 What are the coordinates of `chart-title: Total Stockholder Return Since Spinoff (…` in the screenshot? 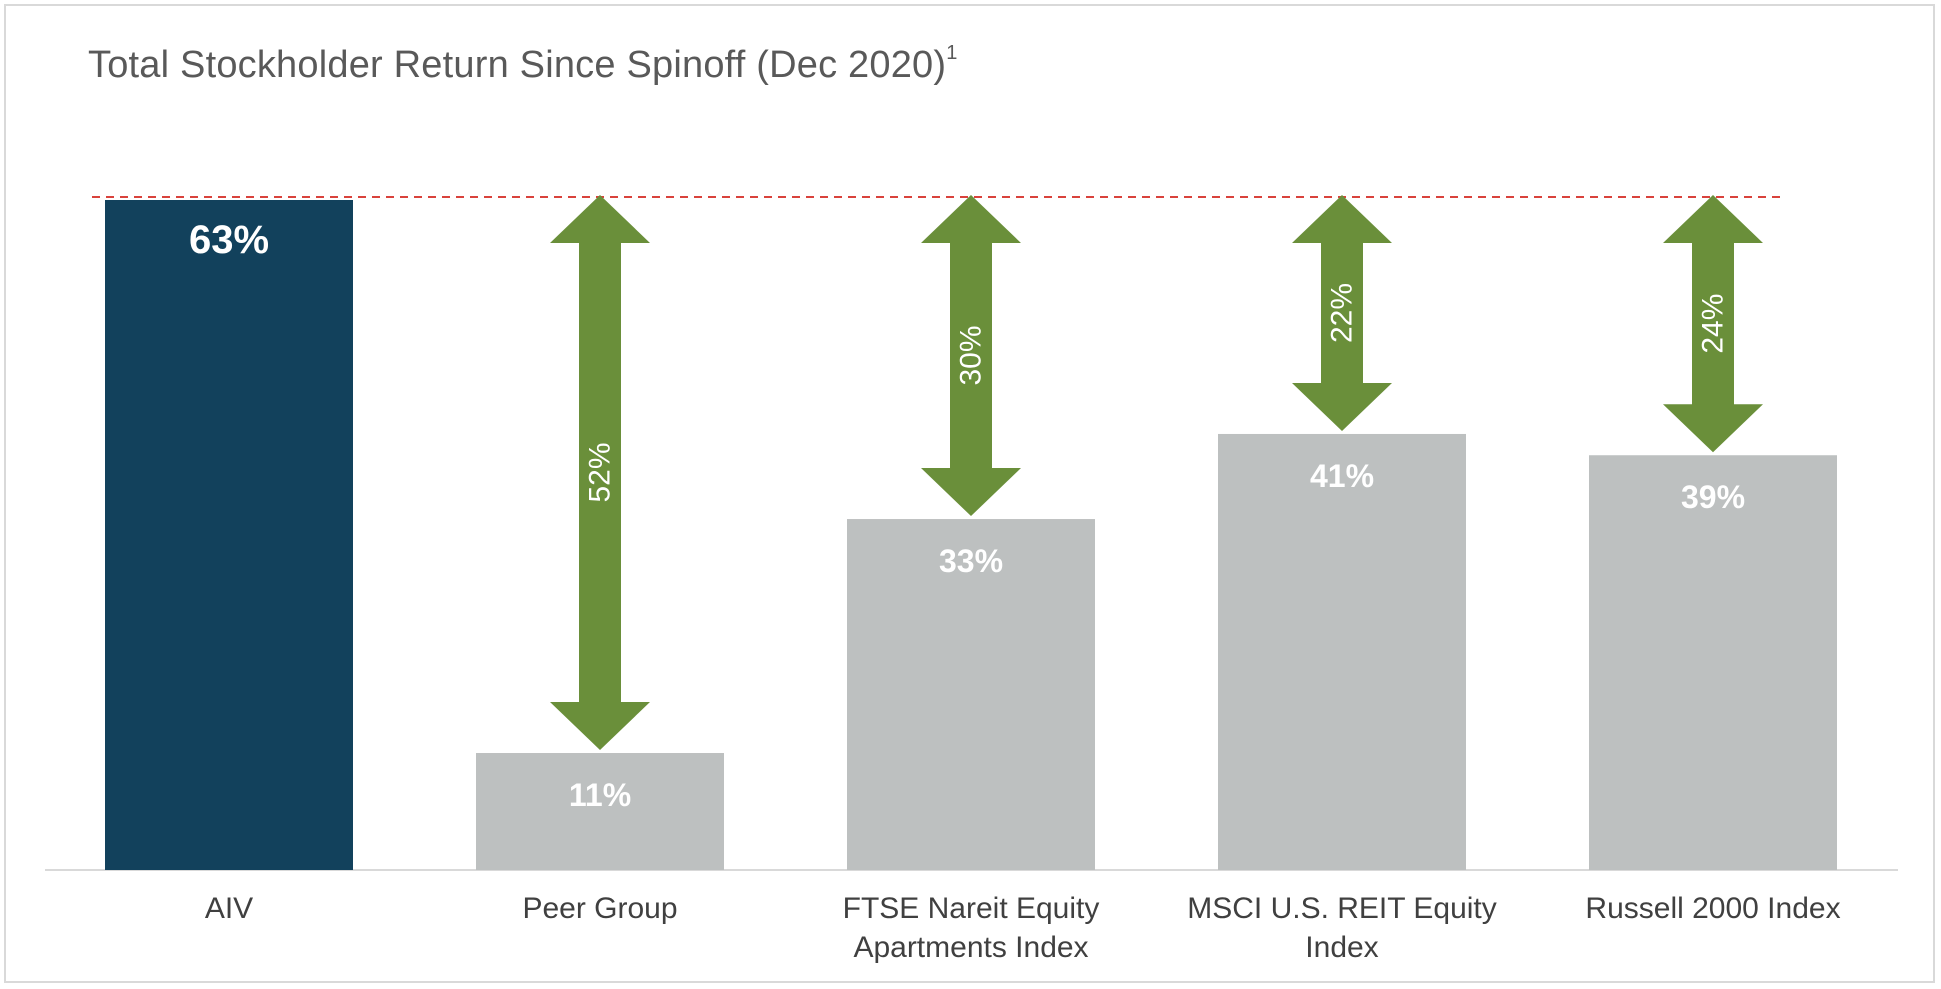 It's located at (523, 64).